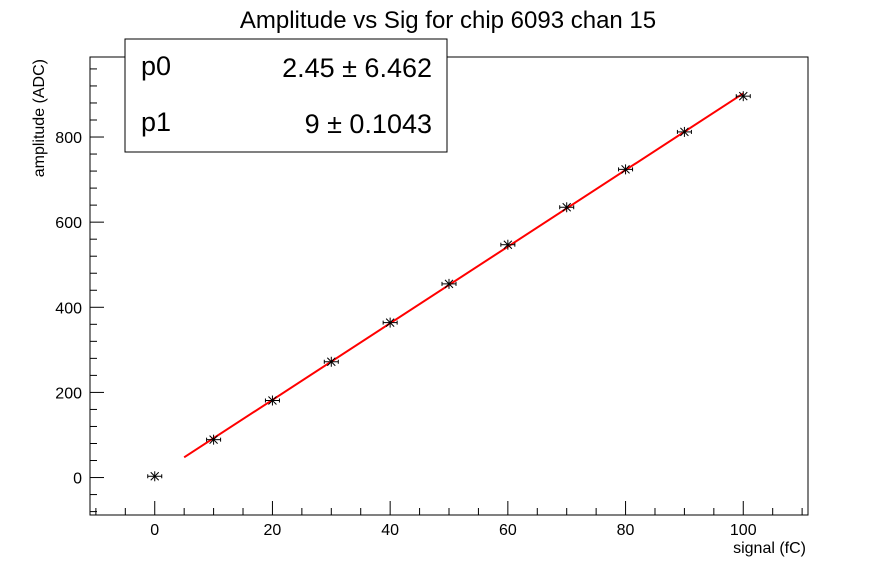  What do you see at coordinates (77, 479) in the screenshot?
I see `y-tick-label: 0` at bounding box center [77, 479].